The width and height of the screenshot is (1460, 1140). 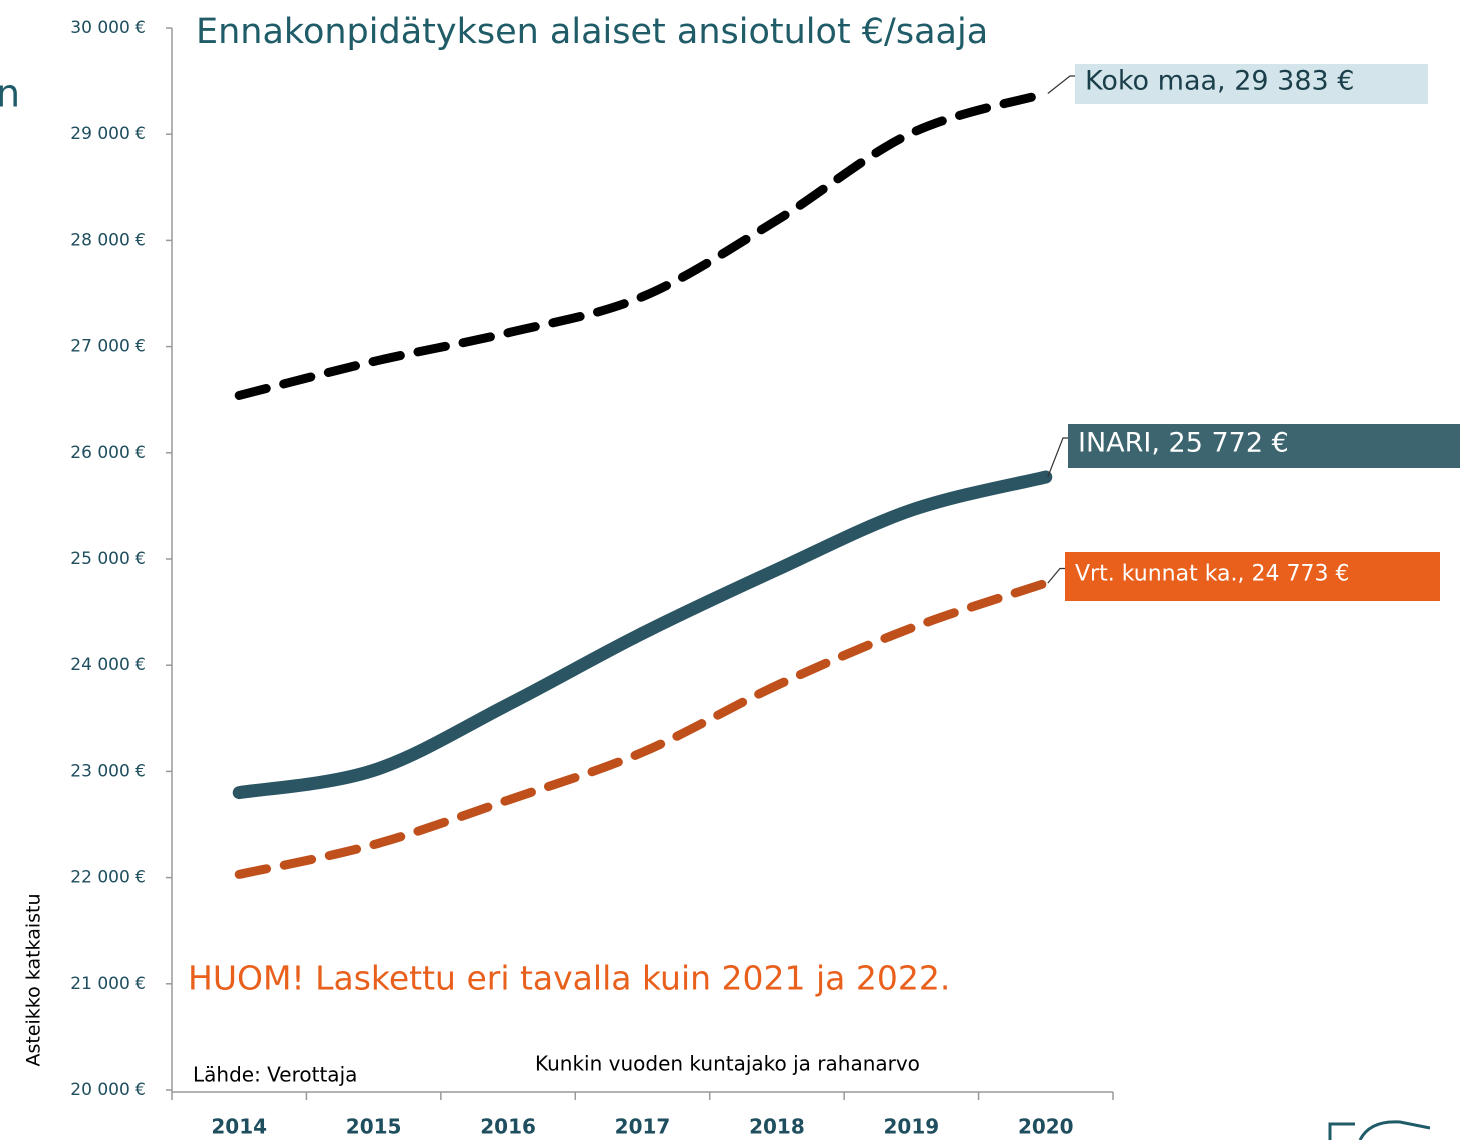 I want to click on value-label: INARI, 25 772 €, so click(x=1183, y=443).